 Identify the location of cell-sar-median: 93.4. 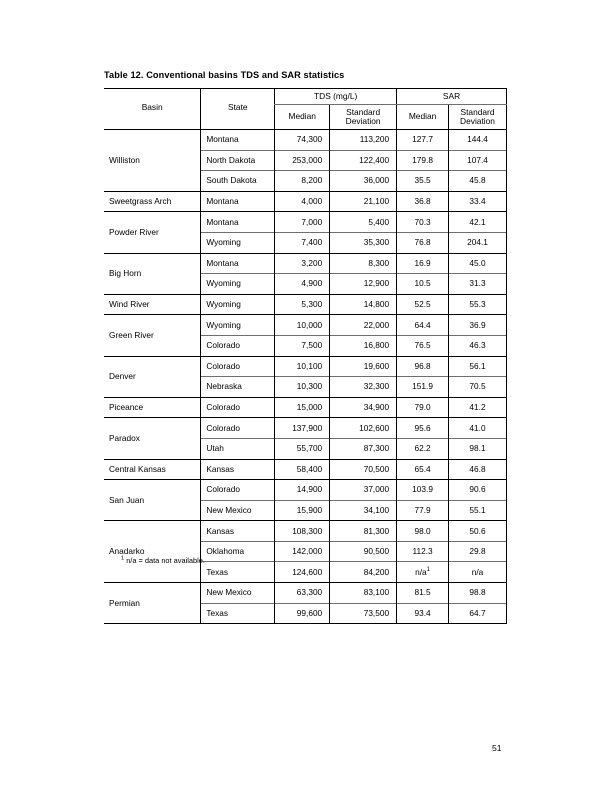
(422, 613).